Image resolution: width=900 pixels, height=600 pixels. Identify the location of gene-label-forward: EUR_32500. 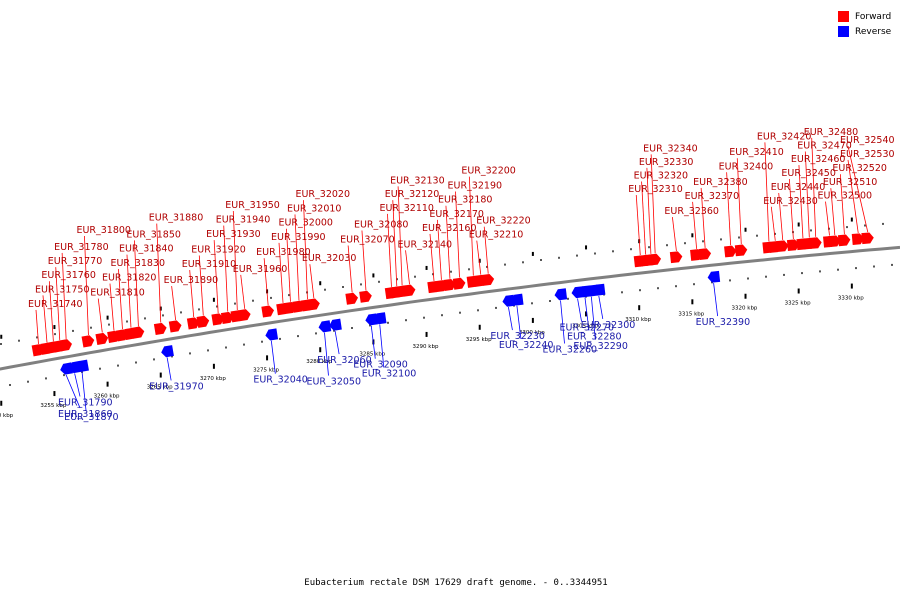
(845, 196).